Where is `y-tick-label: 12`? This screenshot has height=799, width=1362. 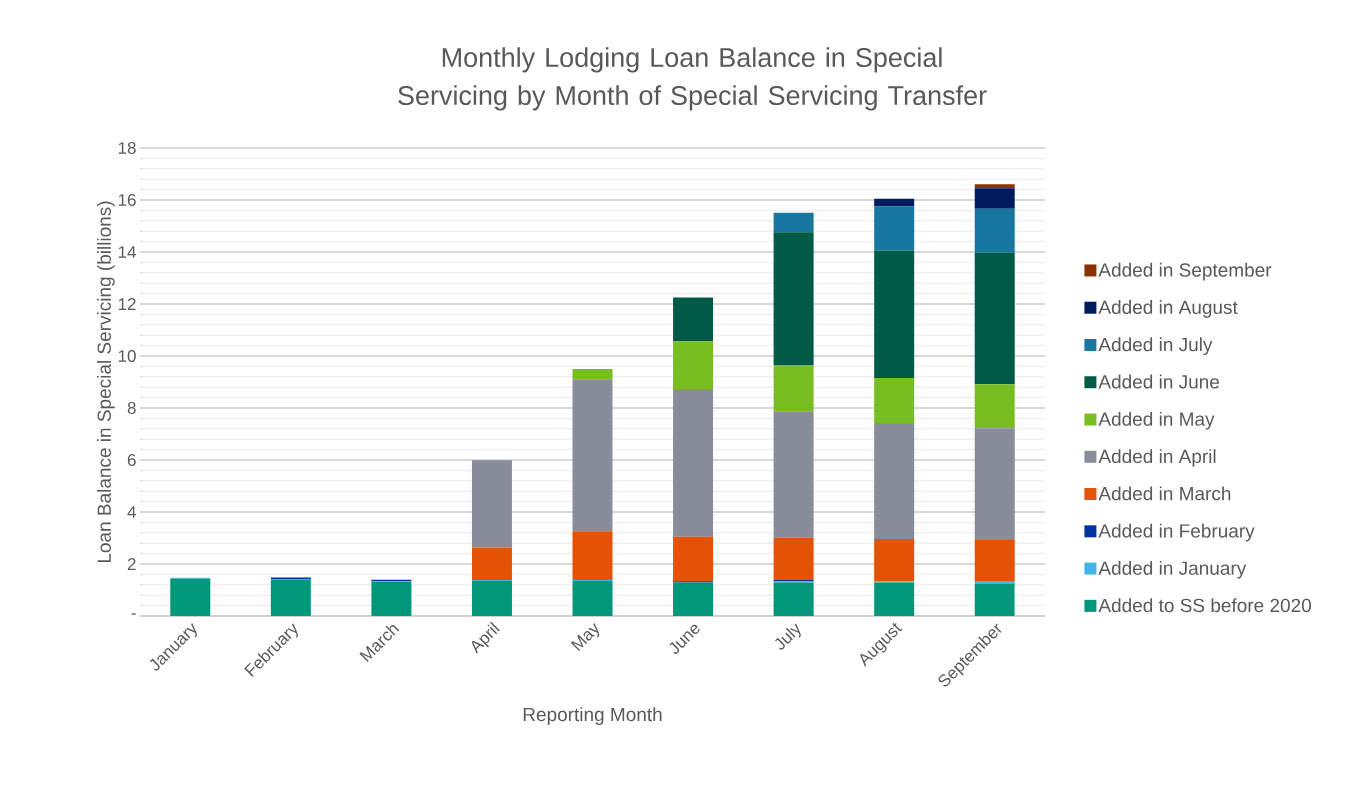
y-tick-label: 12 is located at coordinates (127, 304).